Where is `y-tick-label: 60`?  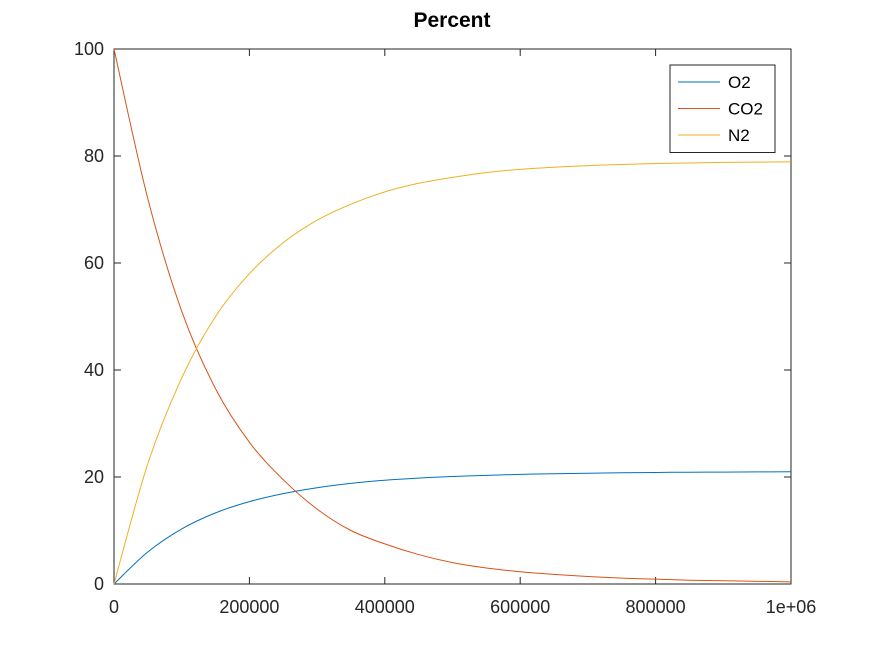
y-tick-label: 60 is located at coordinates (94, 263).